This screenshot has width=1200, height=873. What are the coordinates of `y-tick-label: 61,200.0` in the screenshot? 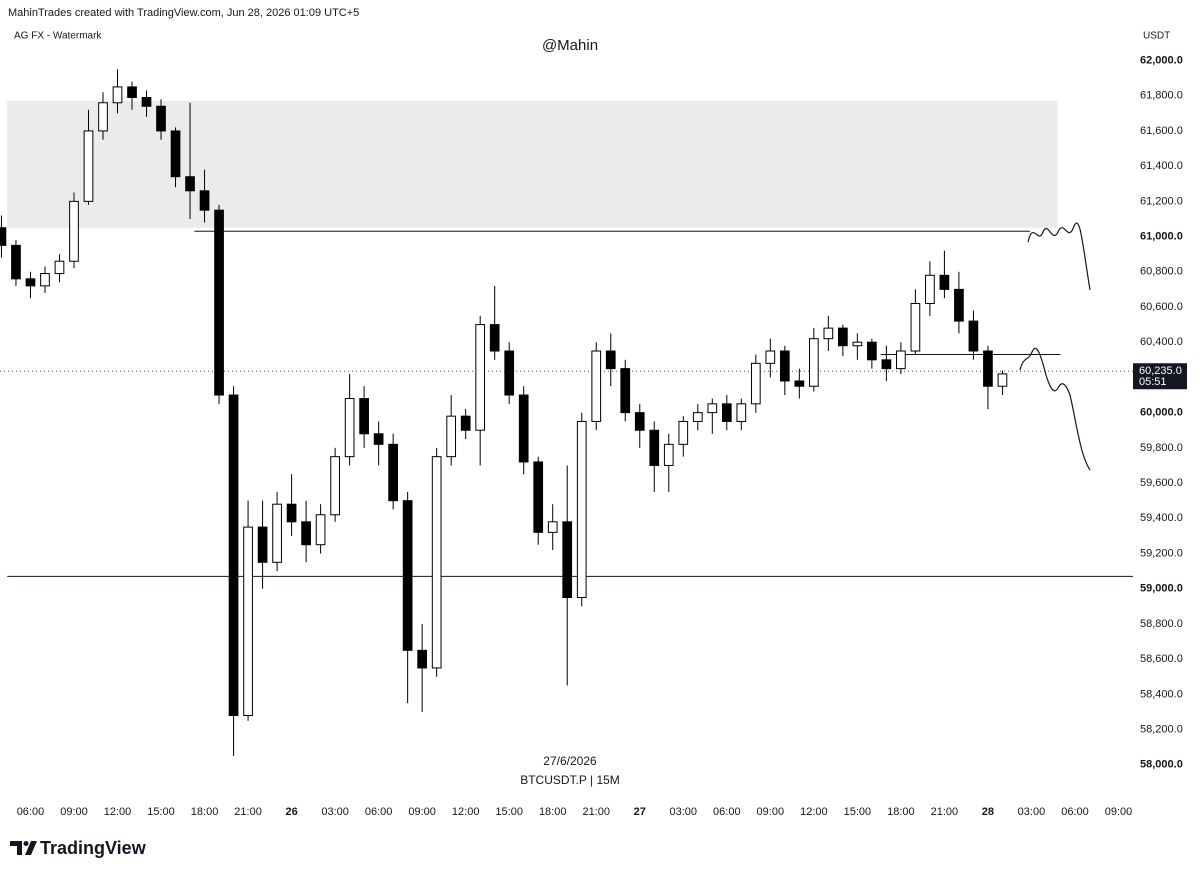 It's located at (1161, 201).